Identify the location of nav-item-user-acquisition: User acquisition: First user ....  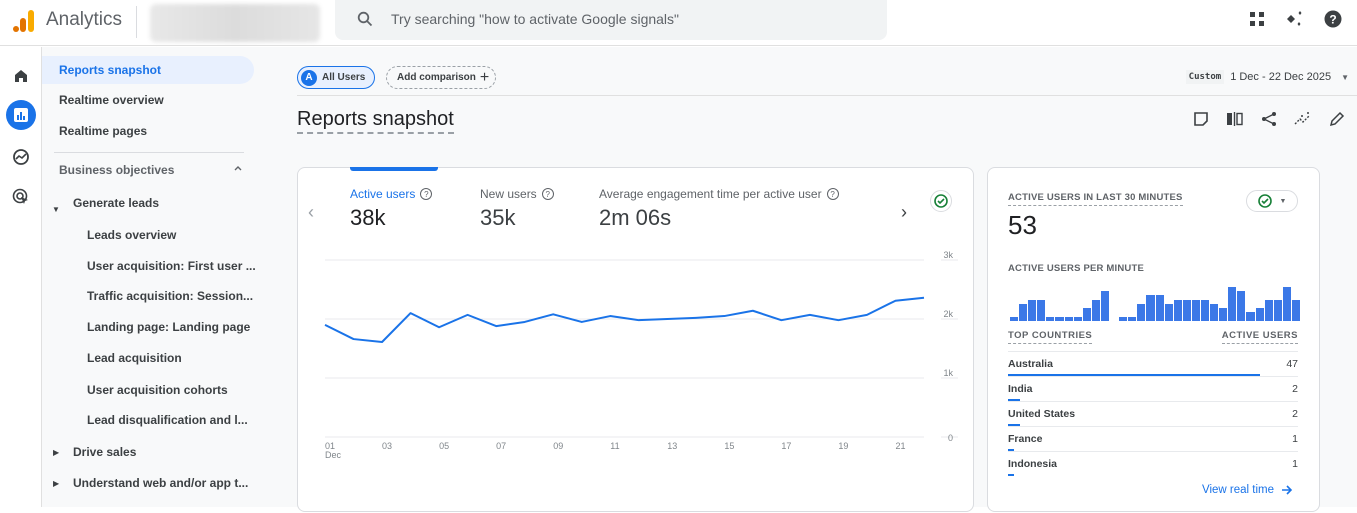
(171, 266).